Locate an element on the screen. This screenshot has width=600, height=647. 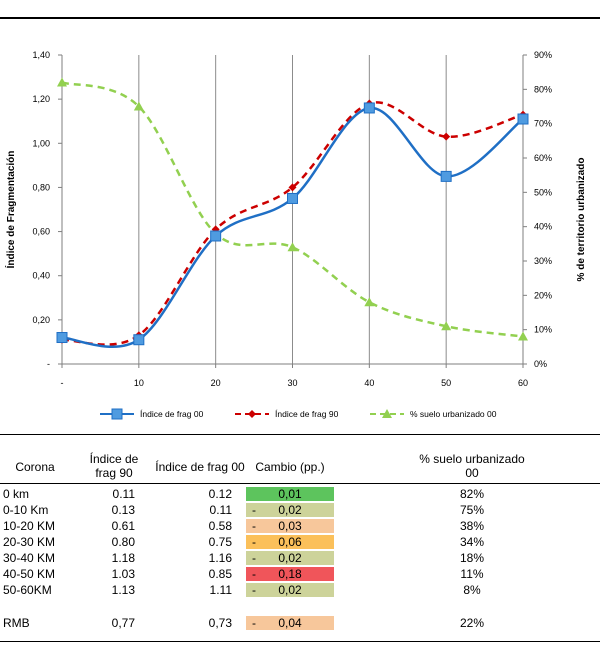
right-tick-label: 10% is located at coordinates (543, 330).